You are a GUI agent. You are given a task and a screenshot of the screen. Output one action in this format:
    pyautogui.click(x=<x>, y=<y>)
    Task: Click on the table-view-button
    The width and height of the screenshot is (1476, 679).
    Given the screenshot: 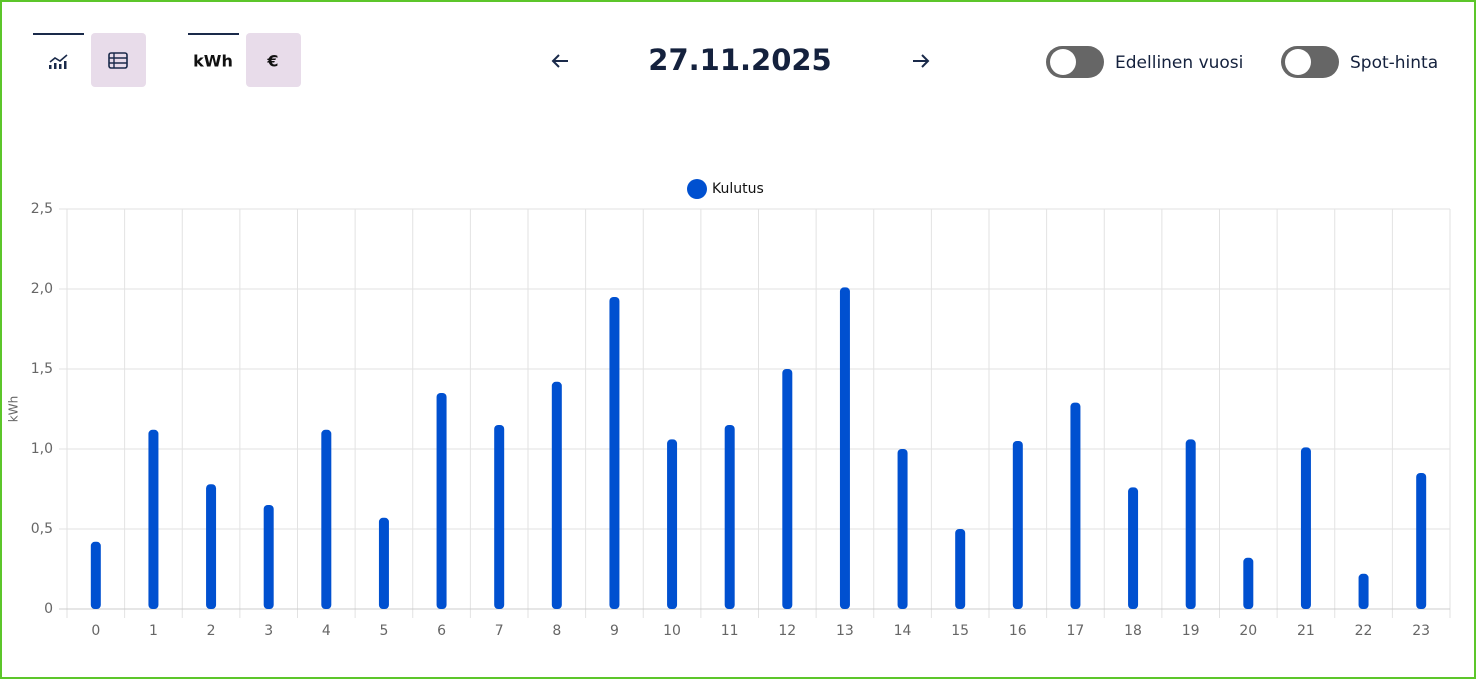 What is the action you would take?
    pyautogui.click(x=118, y=60)
    